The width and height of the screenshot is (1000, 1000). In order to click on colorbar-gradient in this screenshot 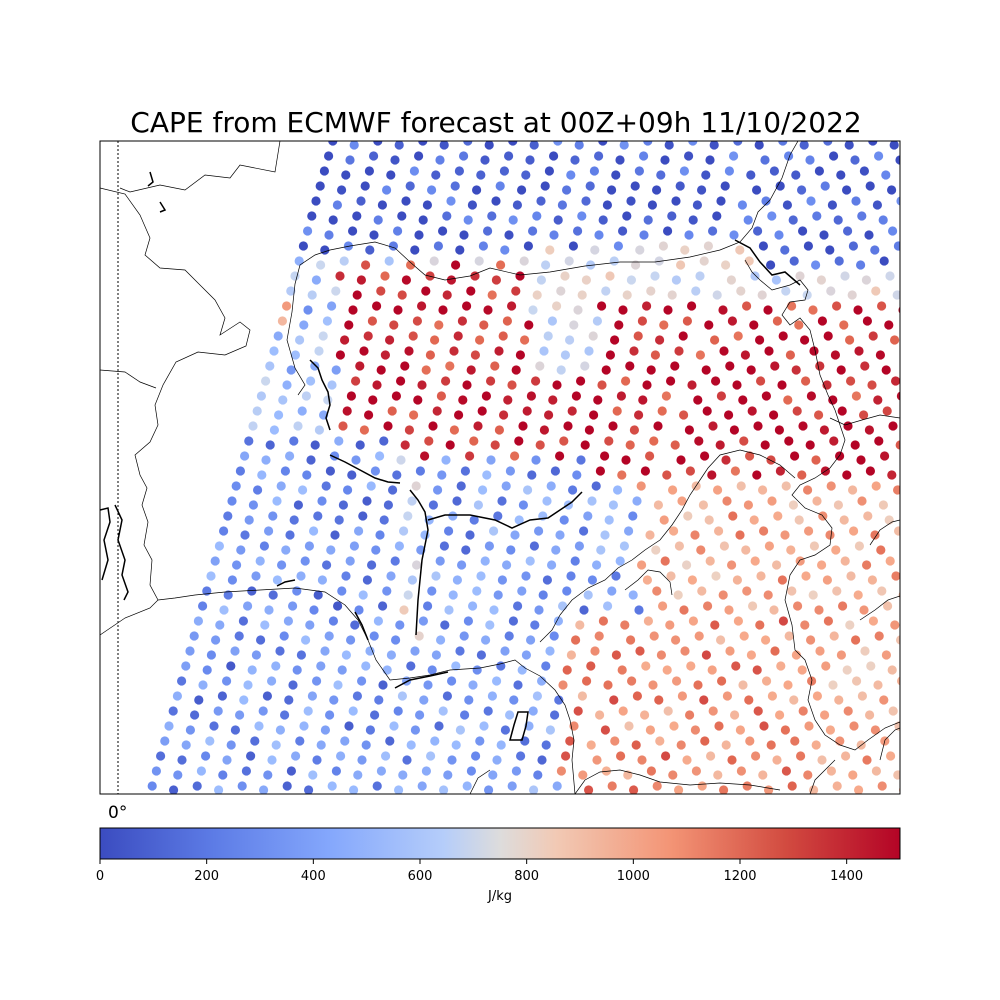, I will do `click(500, 843)`.